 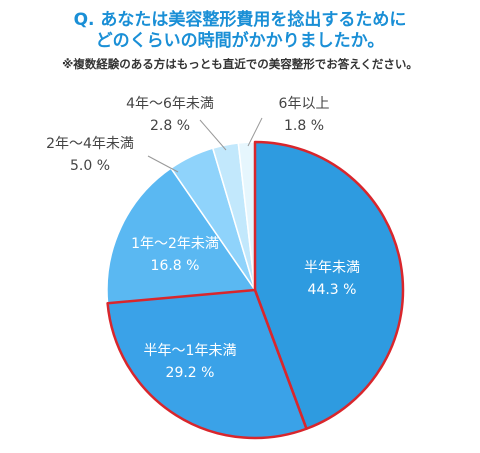 What do you see at coordinates (332, 290) in the screenshot?
I see `slice-value-1: 44.3 %` at bounding box center [332, 290].